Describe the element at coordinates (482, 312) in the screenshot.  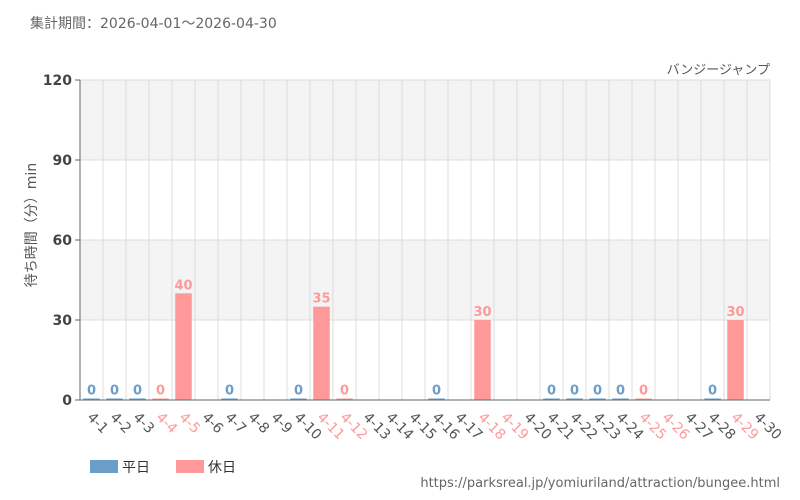
I see `value-label-4-18: 30` at that location.